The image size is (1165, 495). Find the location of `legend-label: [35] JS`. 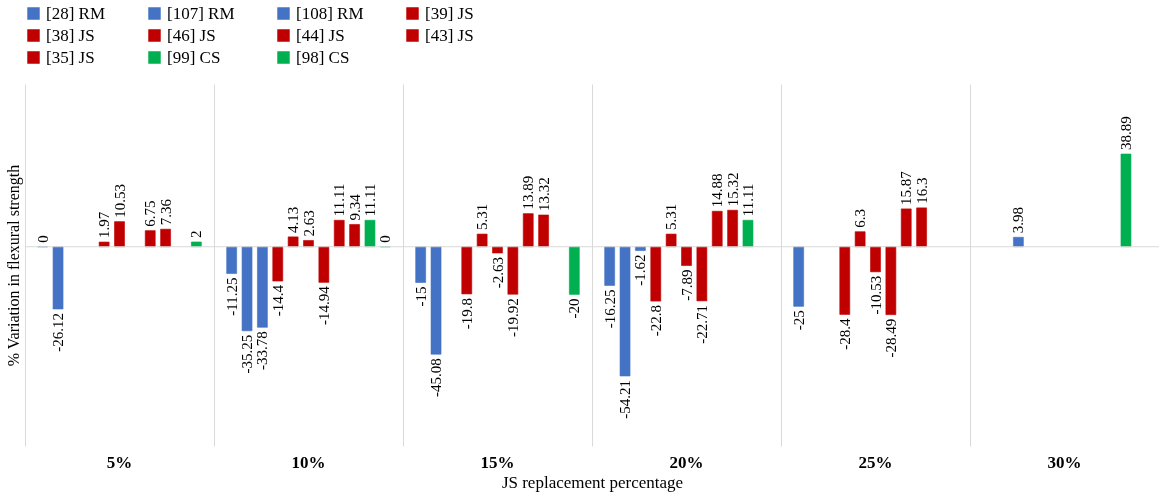

legend-label: [35] JS is located at coordinates (70, 57).